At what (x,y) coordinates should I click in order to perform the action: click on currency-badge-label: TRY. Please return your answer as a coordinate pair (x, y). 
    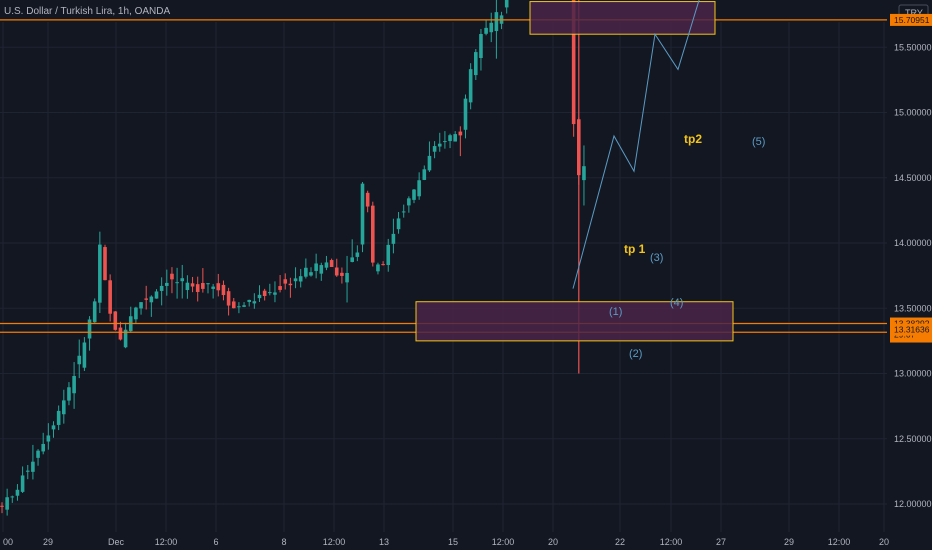
    Looking at the image, I should click on (914, 13).